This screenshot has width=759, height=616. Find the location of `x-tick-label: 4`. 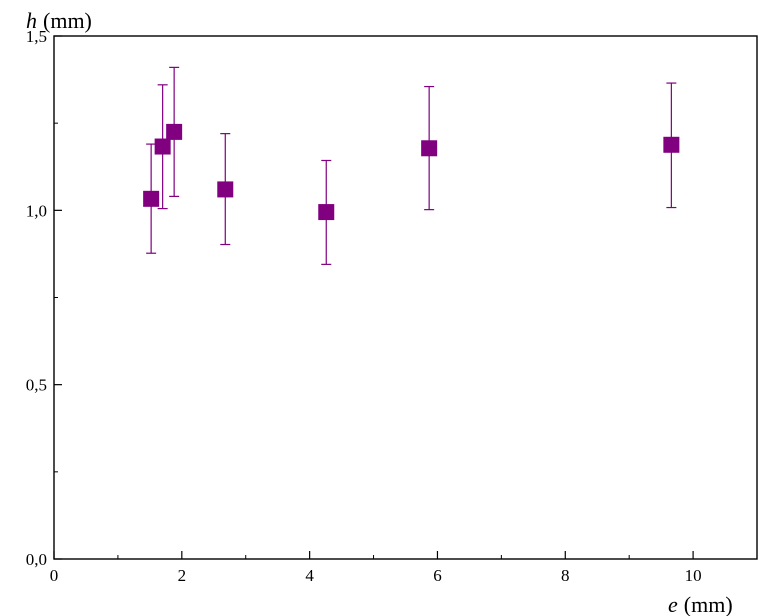

x-tick-label: 4 is located at coordinates (309, 575).